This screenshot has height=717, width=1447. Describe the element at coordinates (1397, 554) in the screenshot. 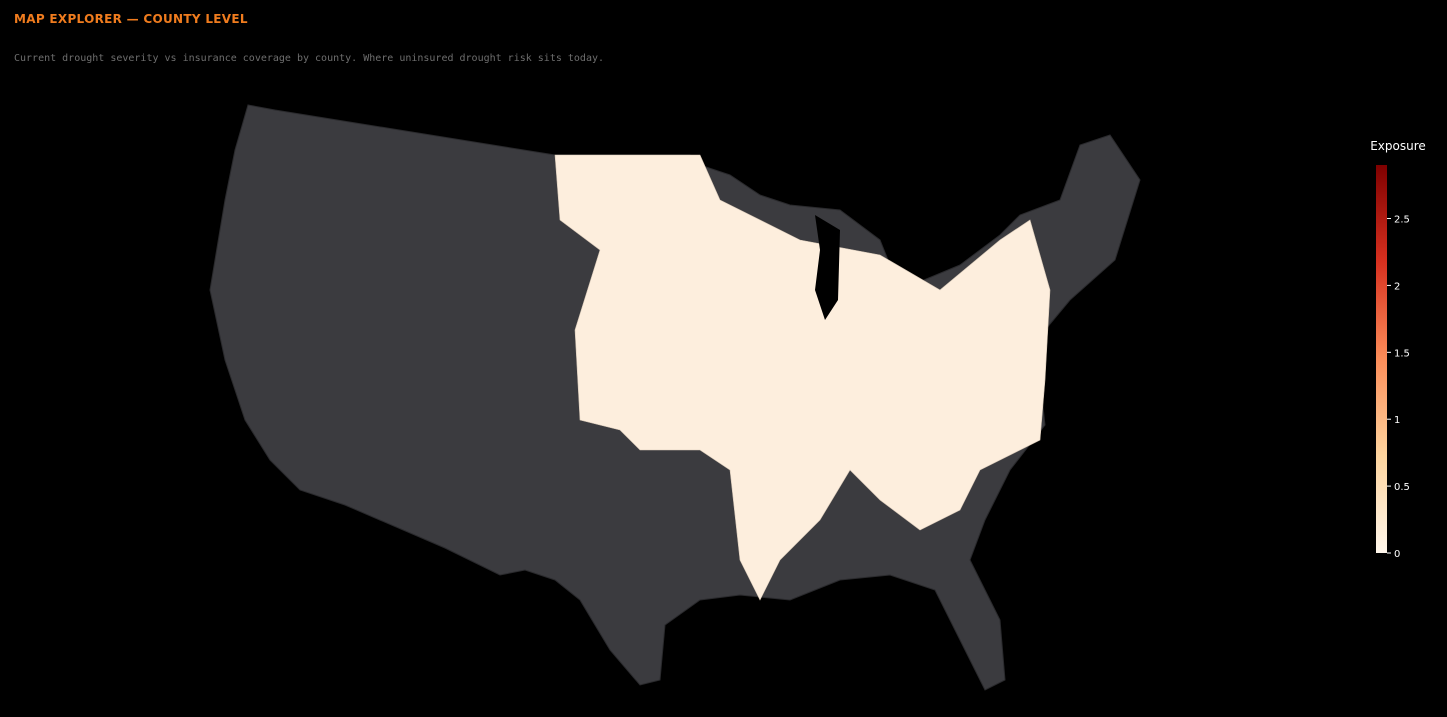

I see `colorbar-tick-label: 0` at that location.